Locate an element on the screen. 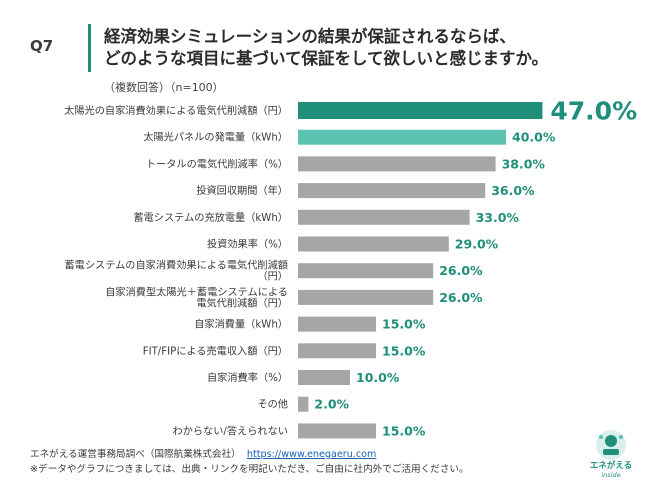 The image size is (650, 488). logo-name: エネがえる is located at coordinates (611, 466).